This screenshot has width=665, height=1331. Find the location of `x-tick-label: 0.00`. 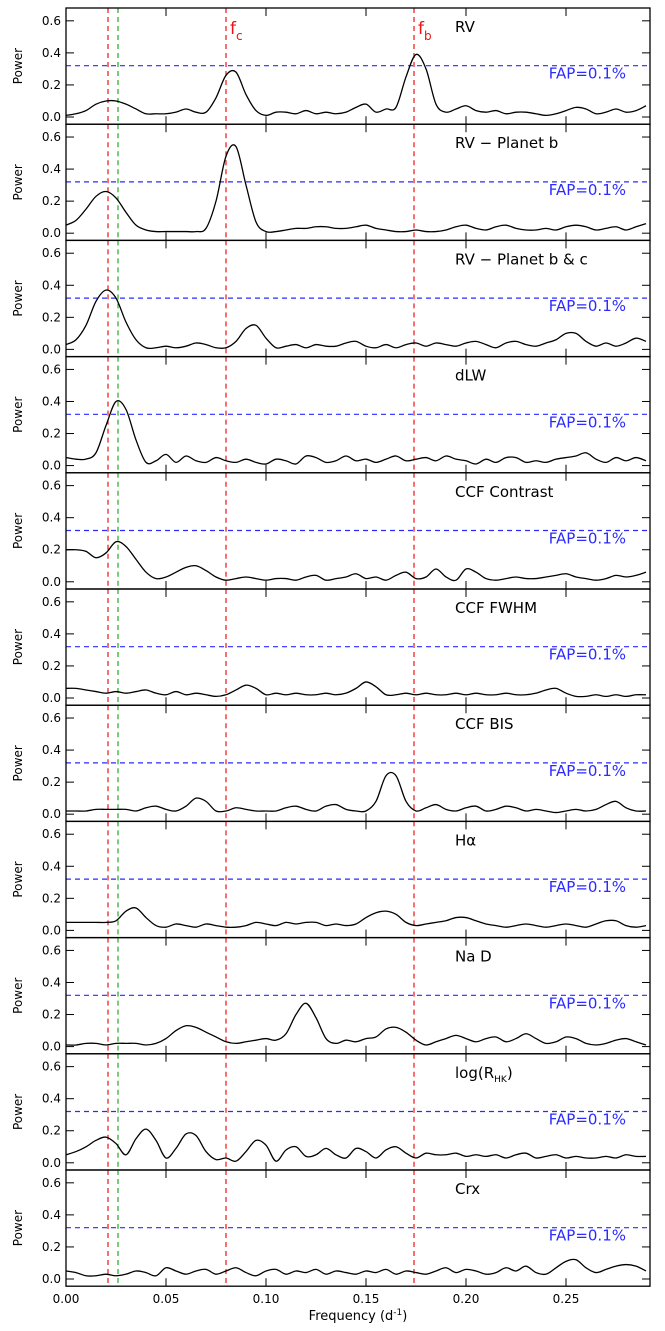

x-tick-label: 0.00 is located at coordinates (66, 1299).